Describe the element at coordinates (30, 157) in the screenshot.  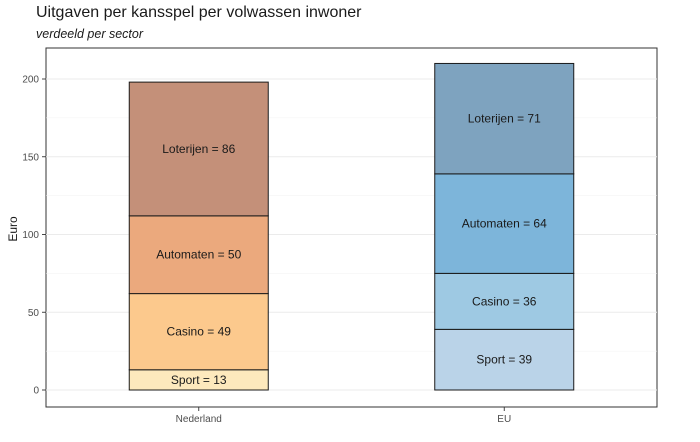
I see `y-tick-label: 150` at that location.